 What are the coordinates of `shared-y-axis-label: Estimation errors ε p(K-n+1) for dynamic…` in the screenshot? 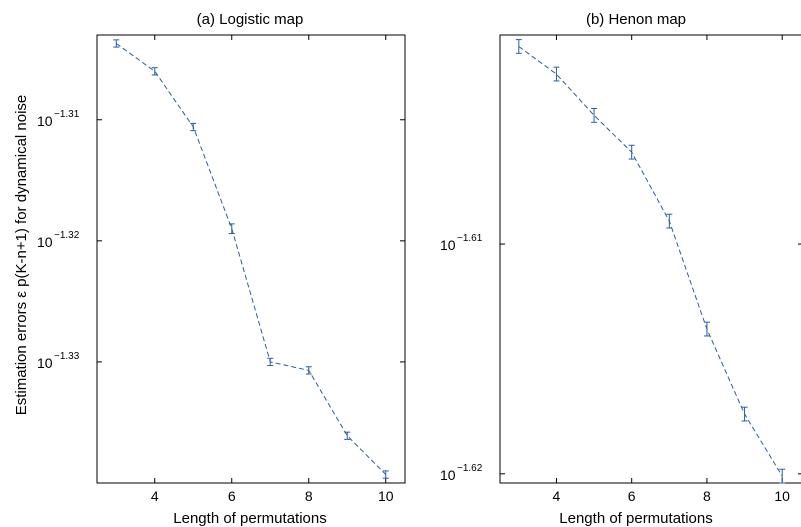 It's located at (21, 255).